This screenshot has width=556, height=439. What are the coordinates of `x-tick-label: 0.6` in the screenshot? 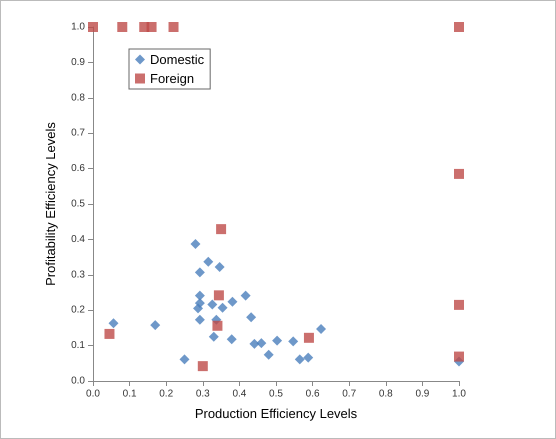 It's located at (313, 394).